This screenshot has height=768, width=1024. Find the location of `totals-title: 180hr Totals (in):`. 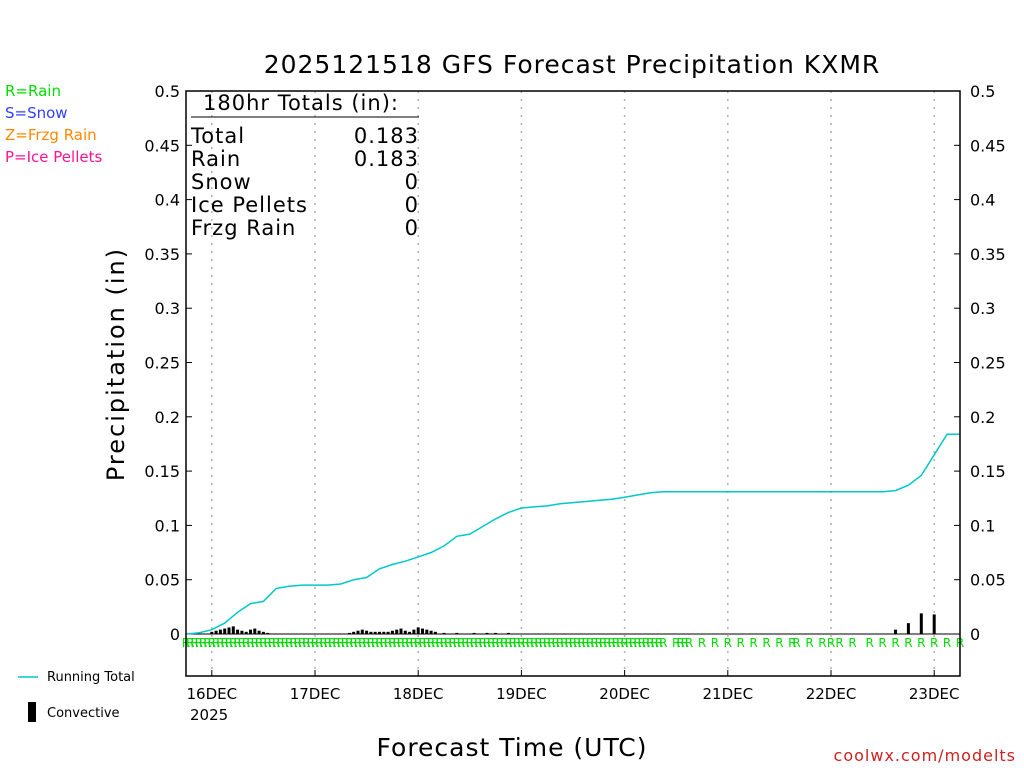

totals-title: 180hr Totals (in): is located at coordinates (301, 103).